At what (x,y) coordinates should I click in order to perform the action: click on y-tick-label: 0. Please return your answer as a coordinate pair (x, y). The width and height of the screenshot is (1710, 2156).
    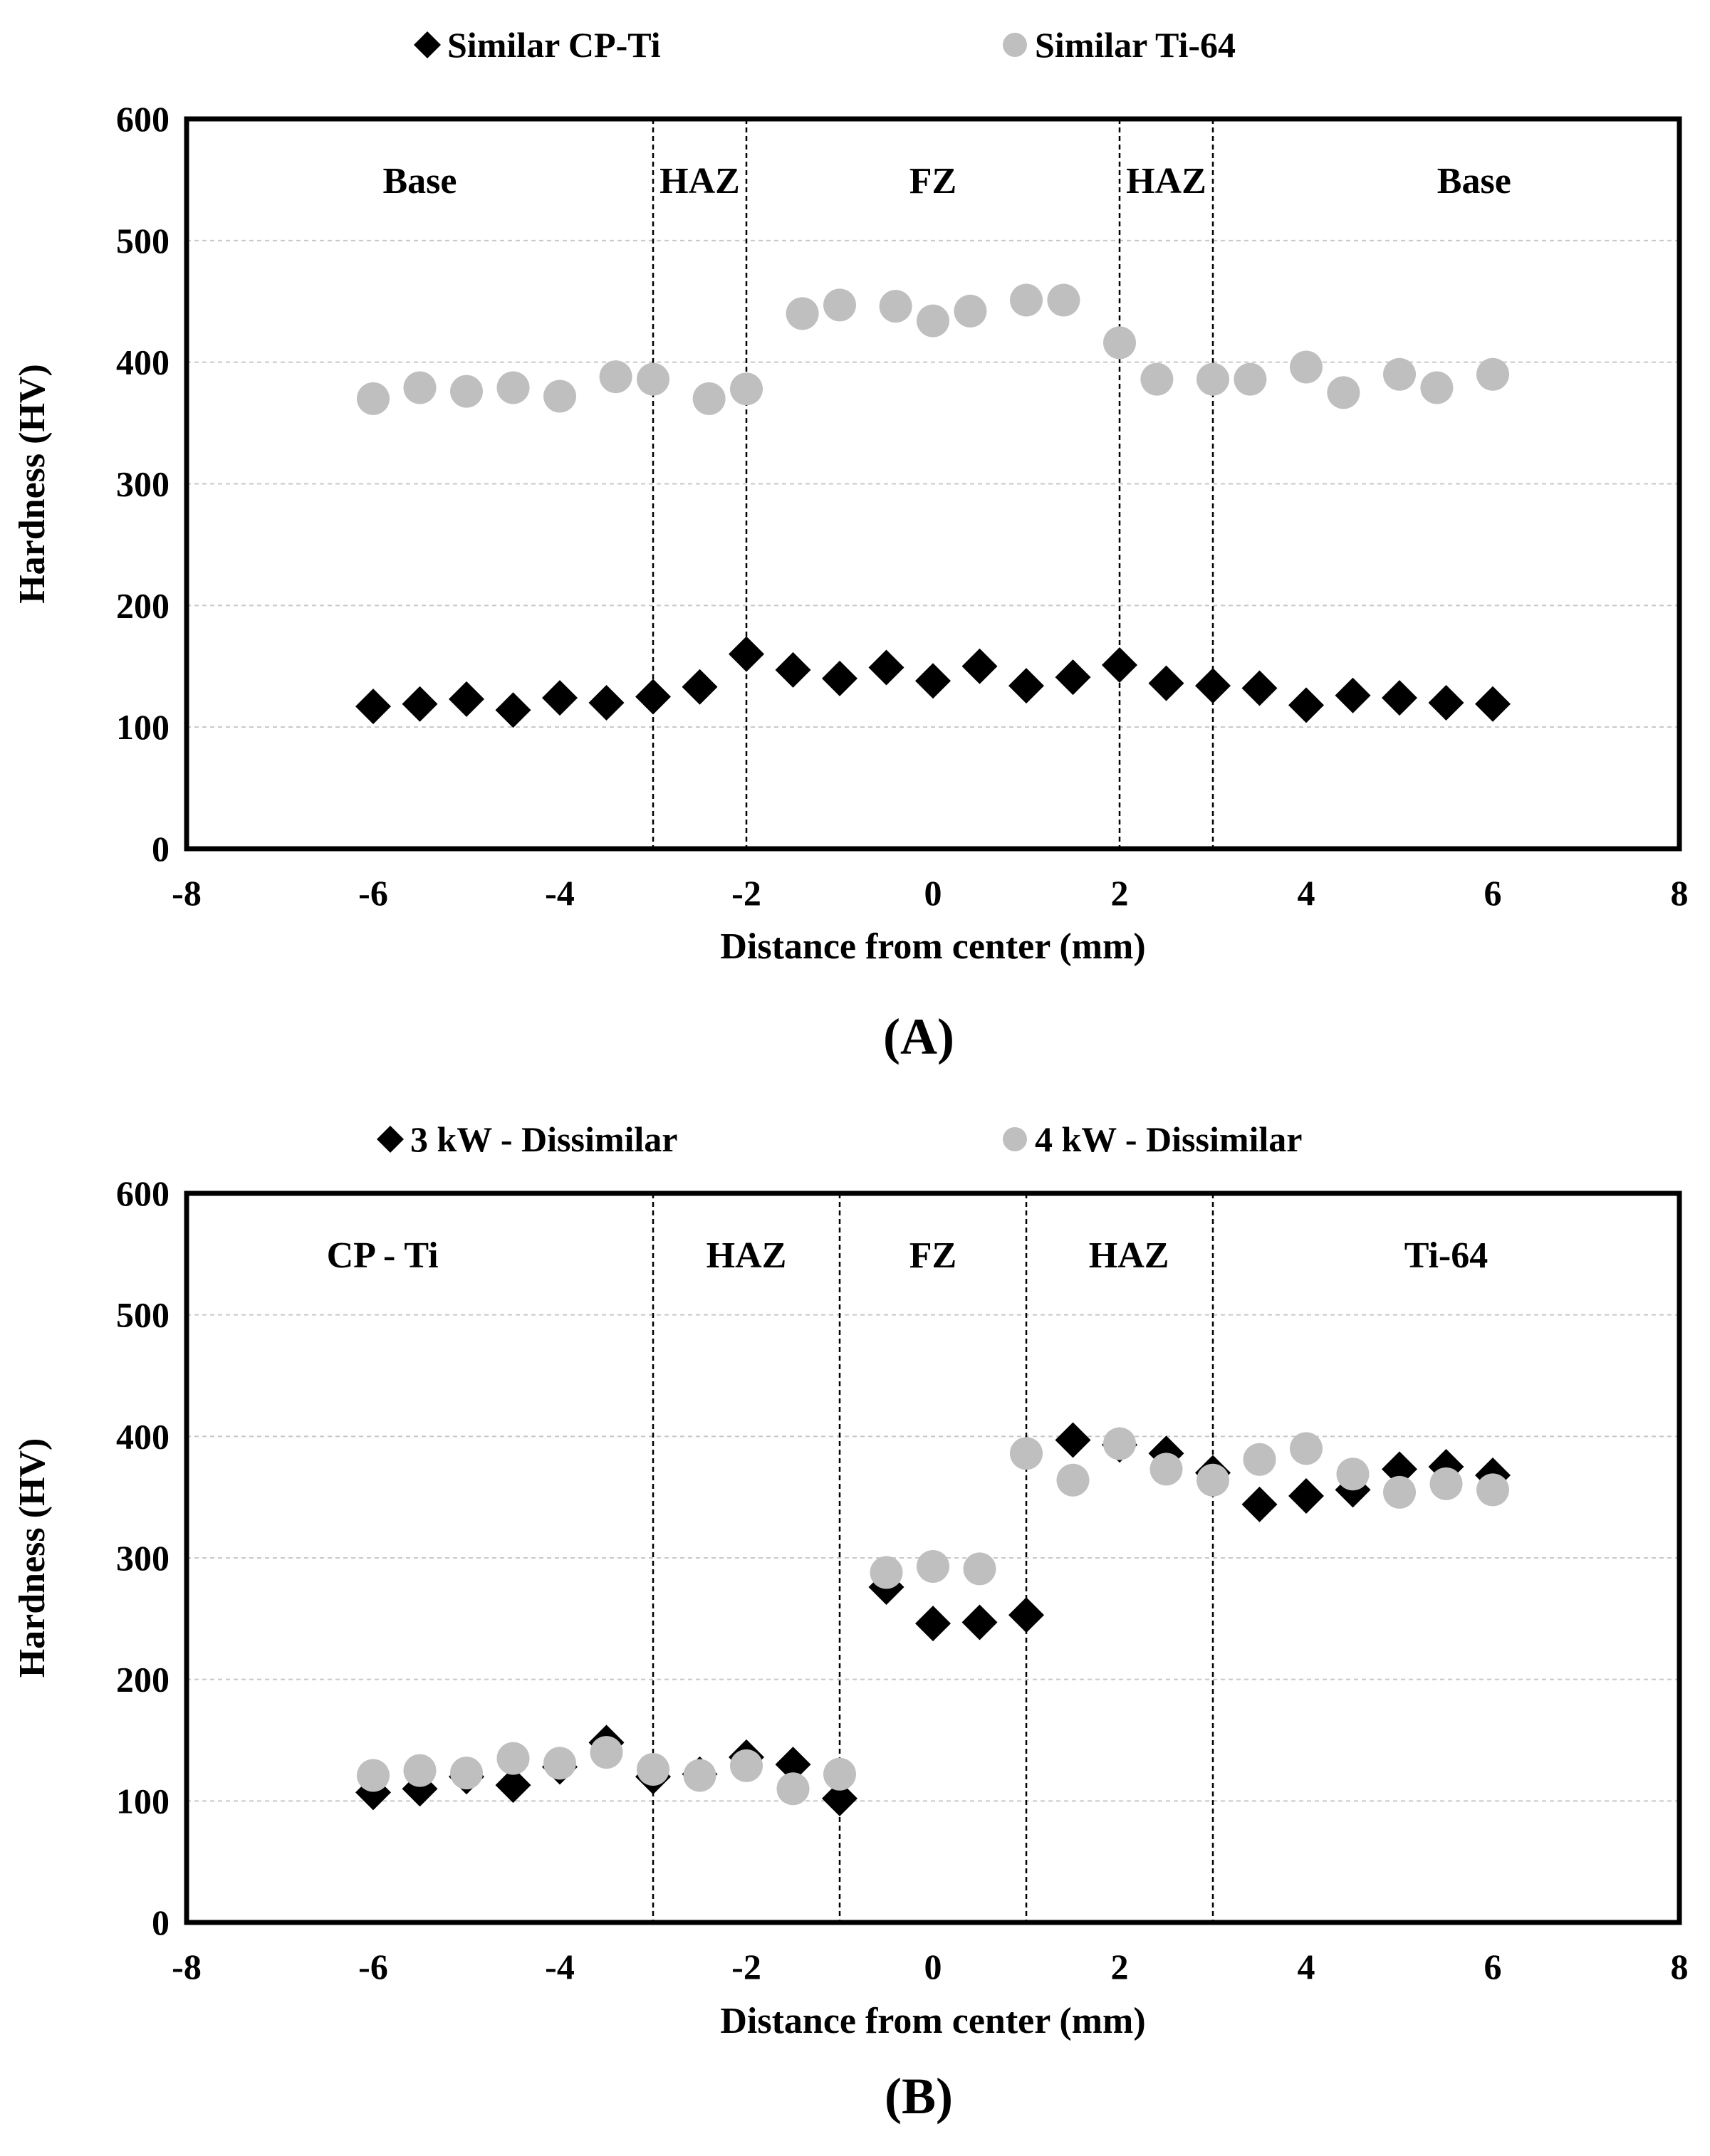
    Looking at the image, I should click on (161, 1922).